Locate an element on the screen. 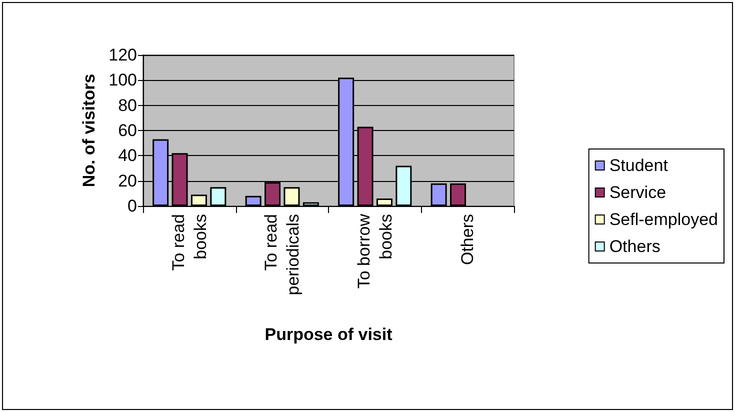  x-tick-label: To read books is located at coordinates (189, 242).